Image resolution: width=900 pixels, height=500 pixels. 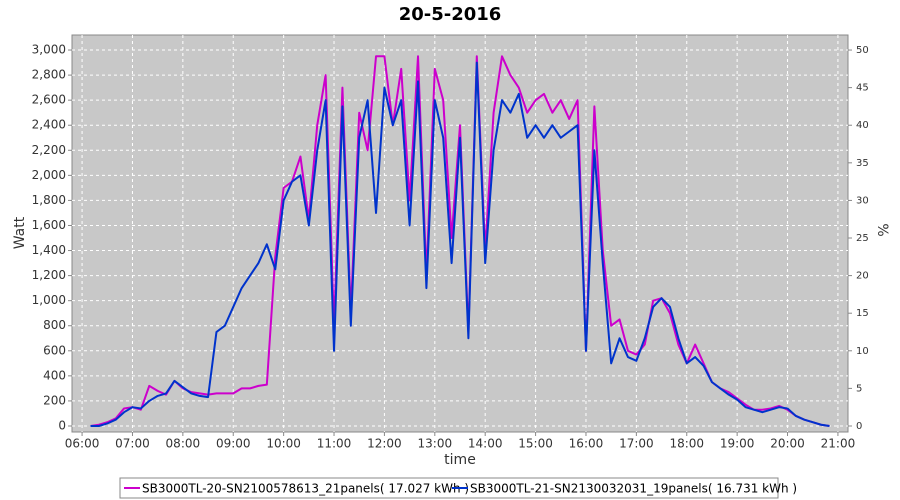 What do you see at coordinates (859, 426) in the screenshot?
I see `y2-tick-label: 0` at bounding box center [859, 426].